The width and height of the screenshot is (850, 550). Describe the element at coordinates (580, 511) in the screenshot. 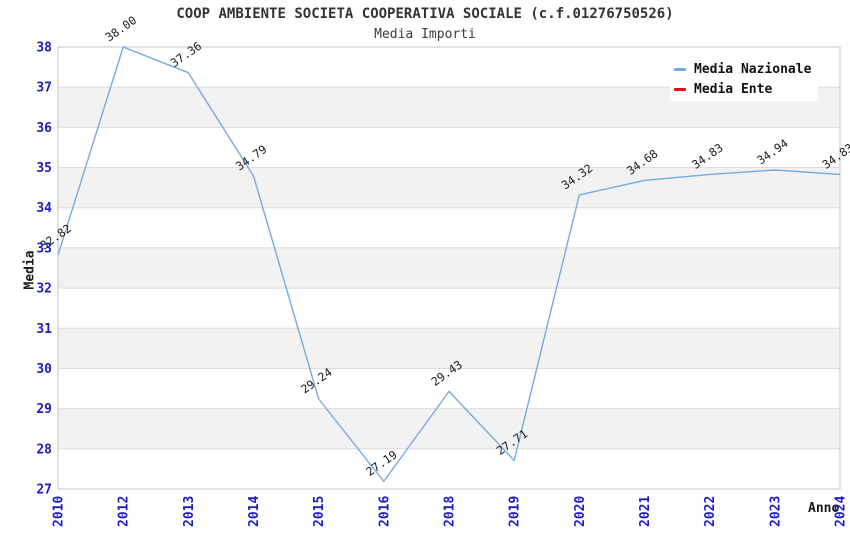

I see `x-tick-label: 2020` at that location.